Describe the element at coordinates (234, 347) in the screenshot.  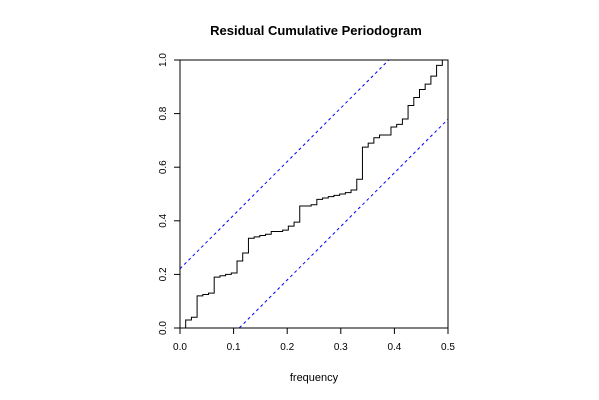
I see `x-tick-label: 0.1` at that location.